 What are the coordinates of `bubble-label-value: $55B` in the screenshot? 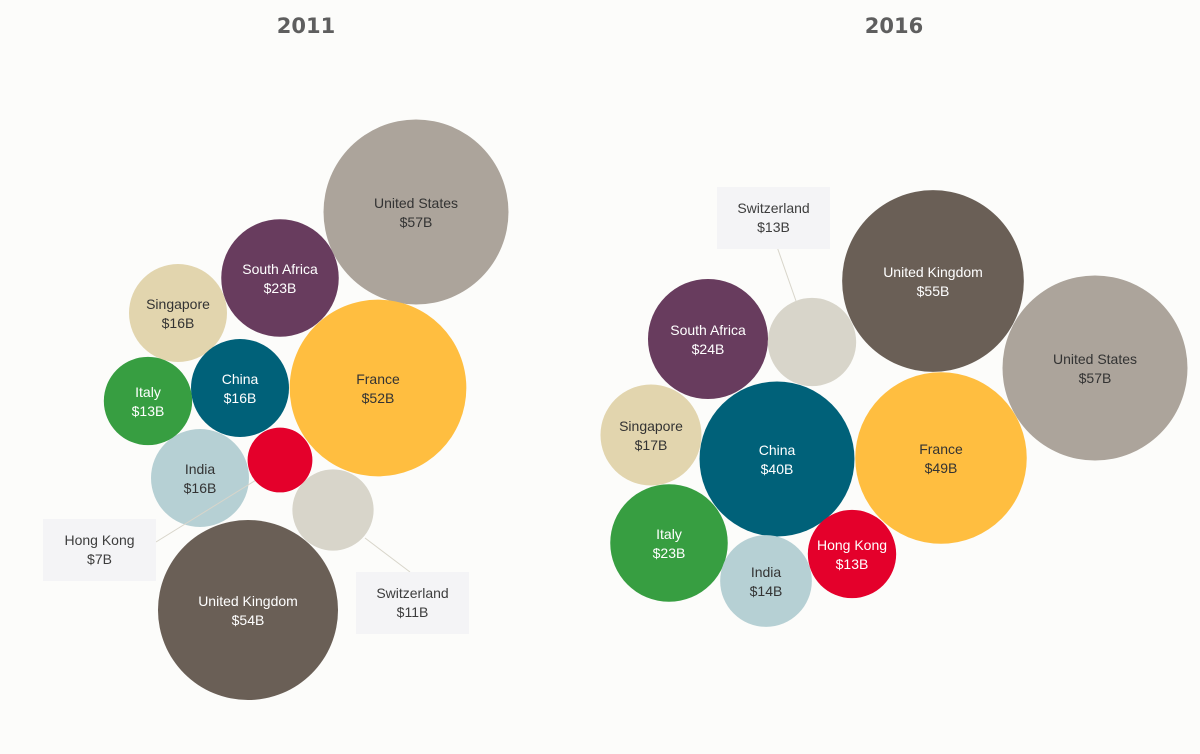 It's located at (933, 291).